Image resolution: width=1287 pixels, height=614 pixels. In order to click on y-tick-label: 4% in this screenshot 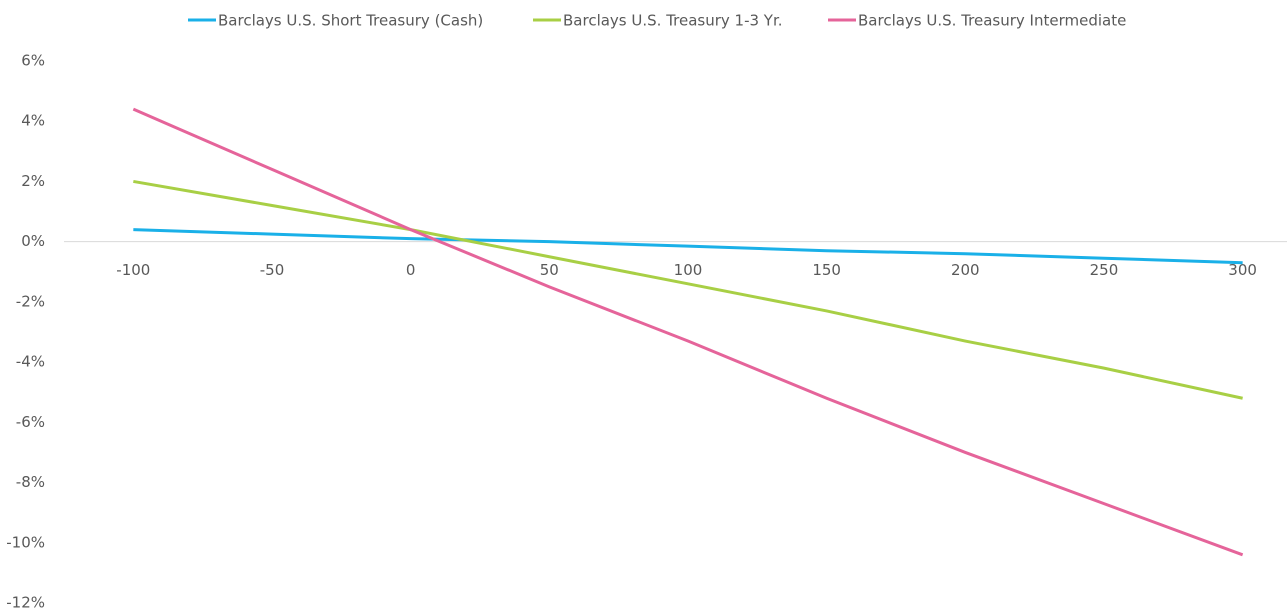, I will do `click(33, 121)`.